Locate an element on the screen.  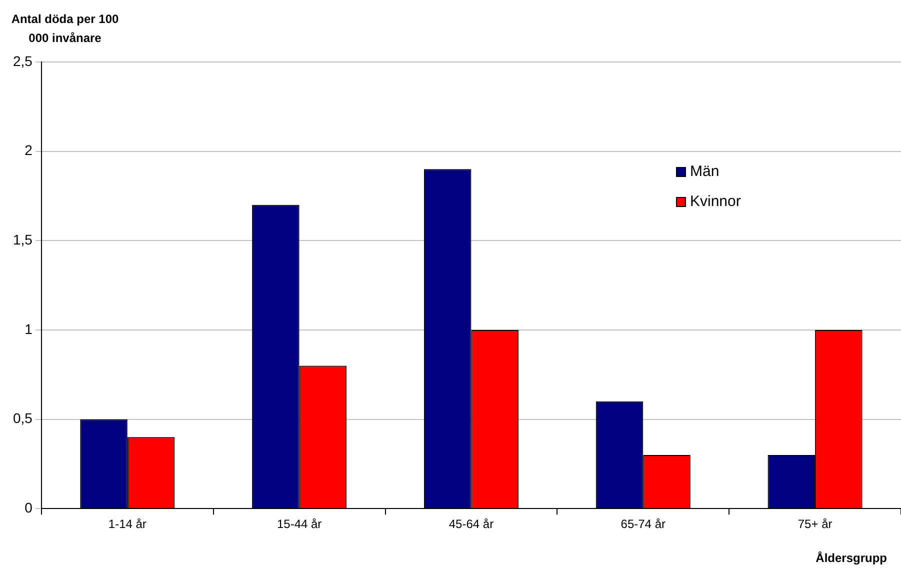
y-tick-label: 2,5 is located at coordinates (22, 60).